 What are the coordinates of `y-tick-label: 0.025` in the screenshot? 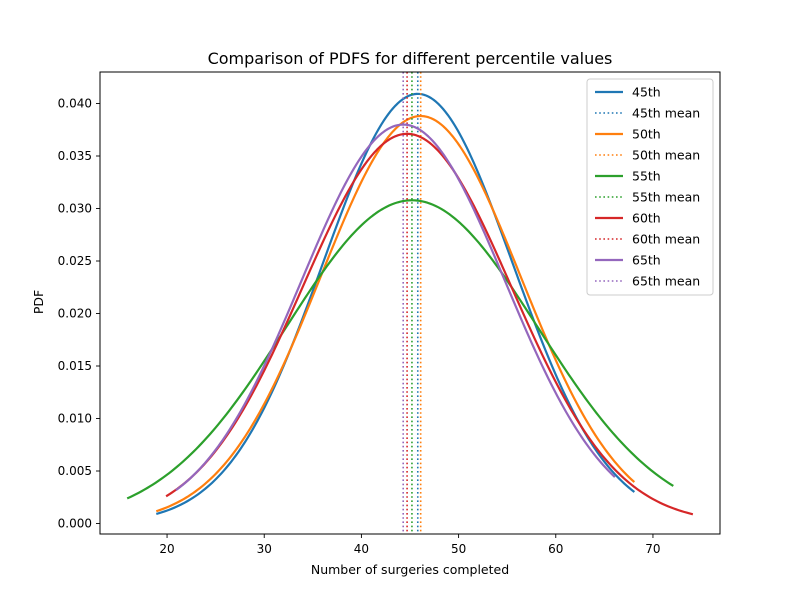 It's located at (75, 261).